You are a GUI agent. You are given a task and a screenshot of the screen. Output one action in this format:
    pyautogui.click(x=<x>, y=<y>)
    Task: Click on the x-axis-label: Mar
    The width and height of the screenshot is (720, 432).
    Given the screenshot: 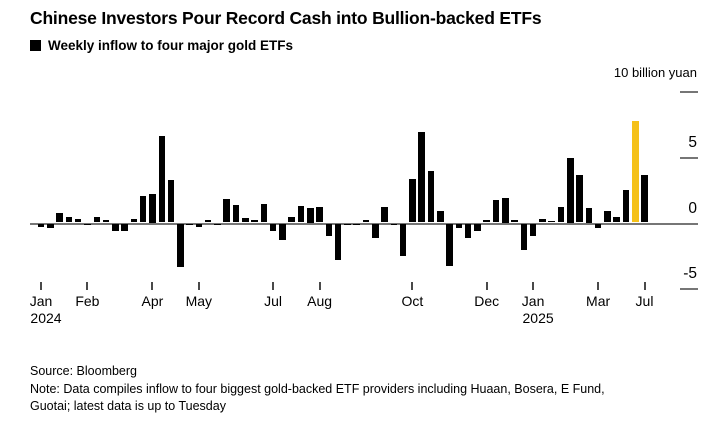 What is the action you would take?
    pyautogui.click(x=598, y=301)
    